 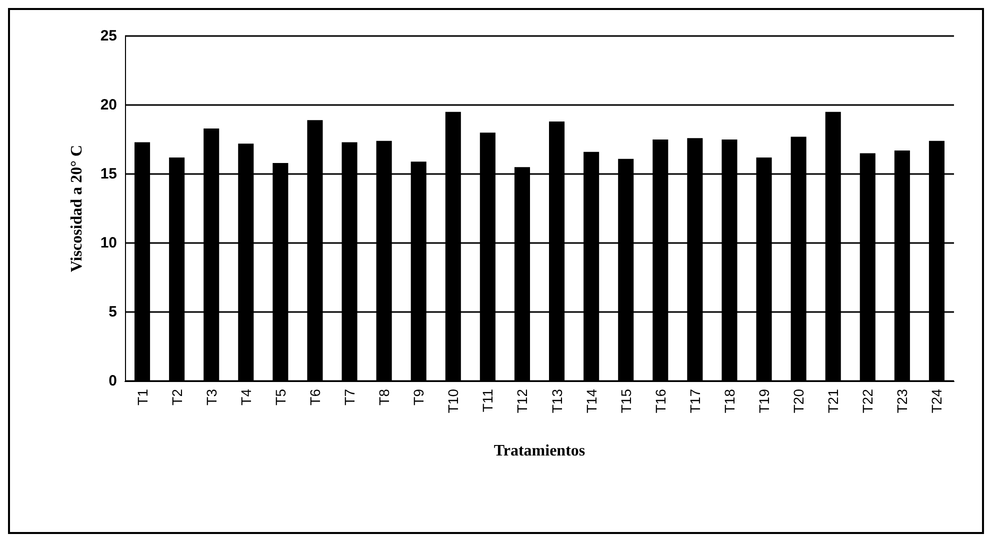 I want to click on x-tick-label: T5, so click(x=280, y=397).